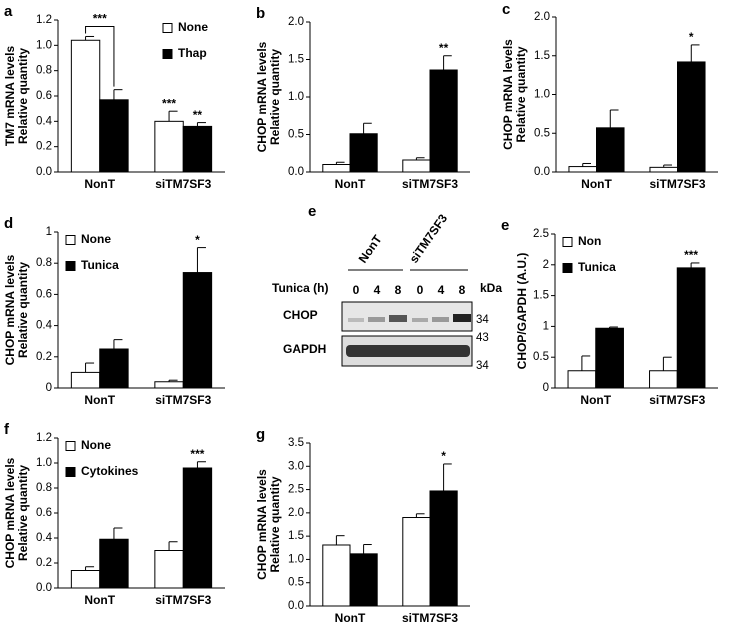  Describe the element at coordinates (377, 290) in the screenshot. I see `time-label: 4` at that location.